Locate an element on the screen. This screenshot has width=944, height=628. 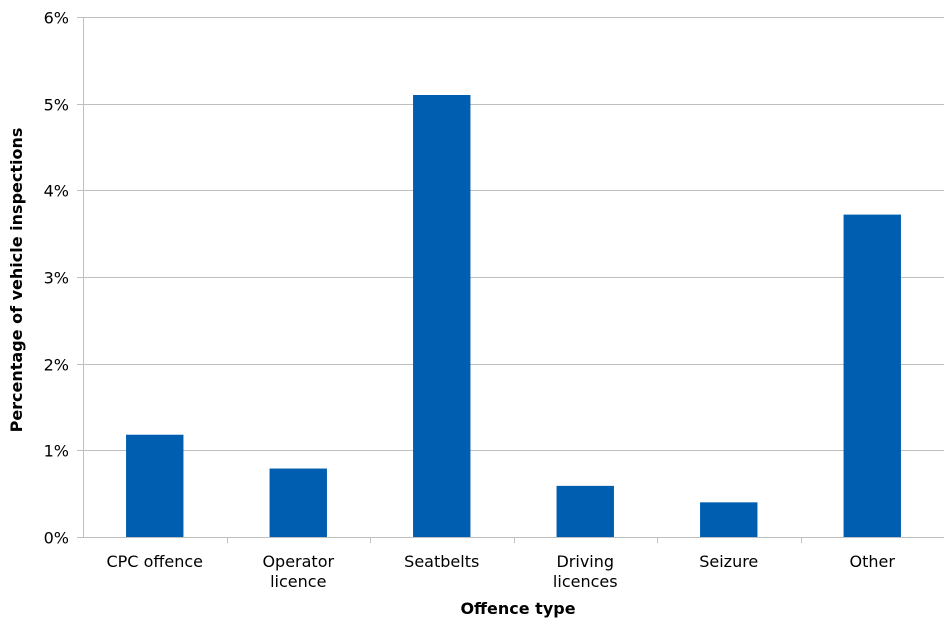
x-tick-label: CPC offence is located at coordinates (154, 561).